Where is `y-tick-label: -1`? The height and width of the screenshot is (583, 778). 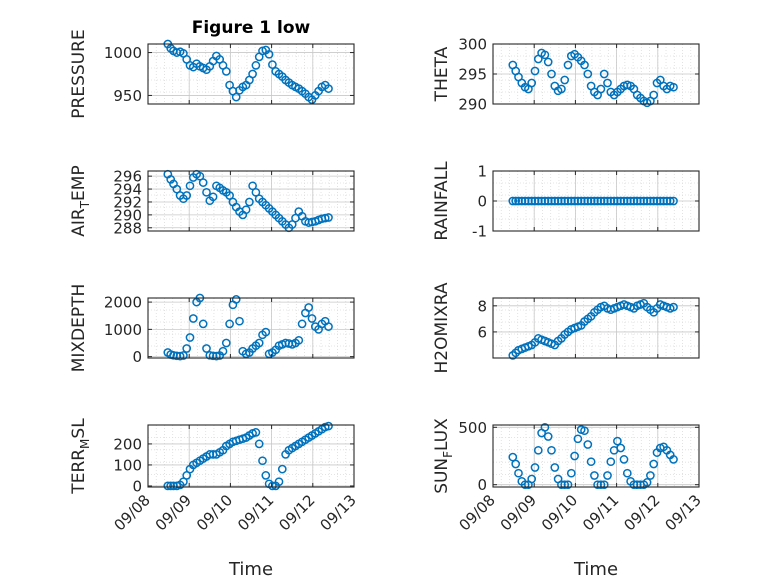 y-tick-label: -1 is located at coordinates (479, 232).